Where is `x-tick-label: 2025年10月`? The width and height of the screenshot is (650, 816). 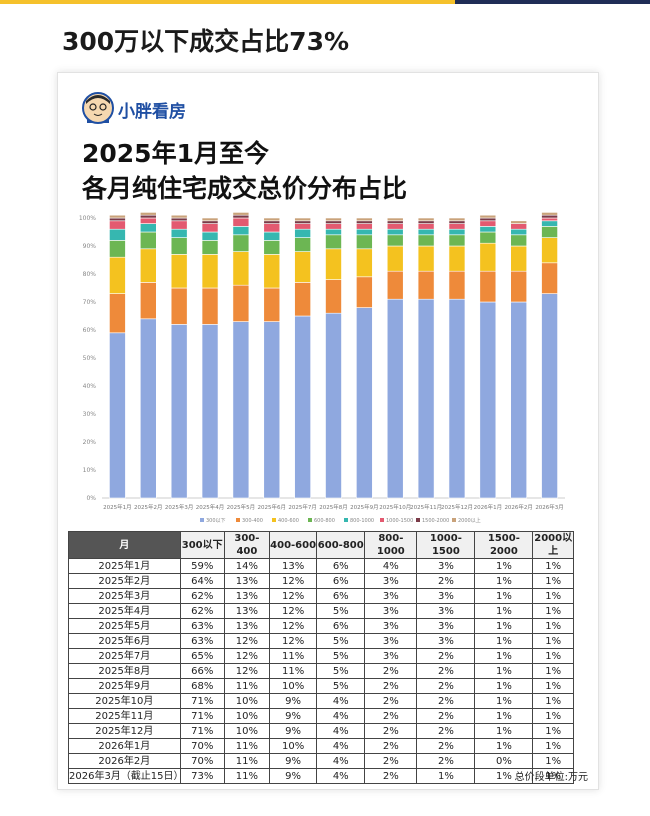
x-tick-label: 2025年10月 is located at coordinates (395, 507).